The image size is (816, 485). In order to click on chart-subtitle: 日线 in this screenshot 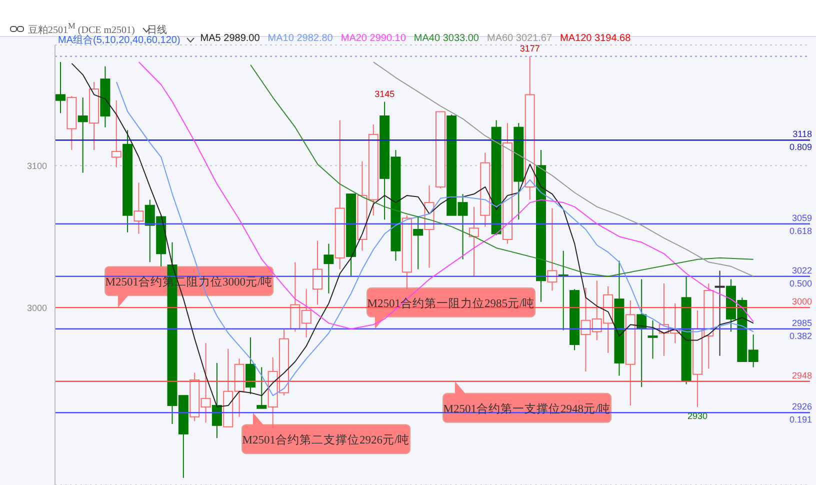, I will do `click(156, 30)`.